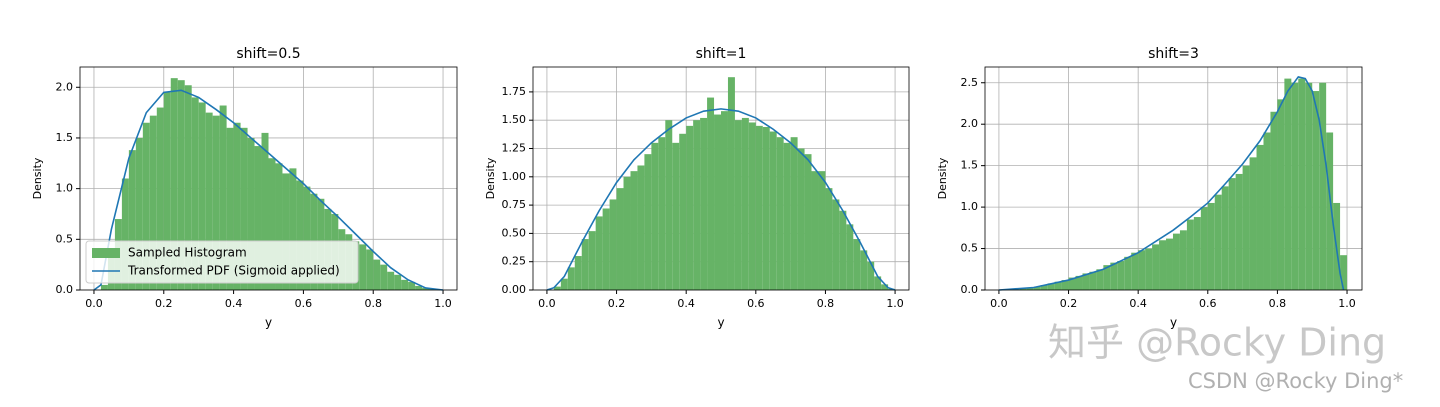 The image size is (1440, 407). Describe the element at coordinates (233, 271) in the screenshot. I see `legend-label: Transformed PDF (Sigmoid applied)` at that location.